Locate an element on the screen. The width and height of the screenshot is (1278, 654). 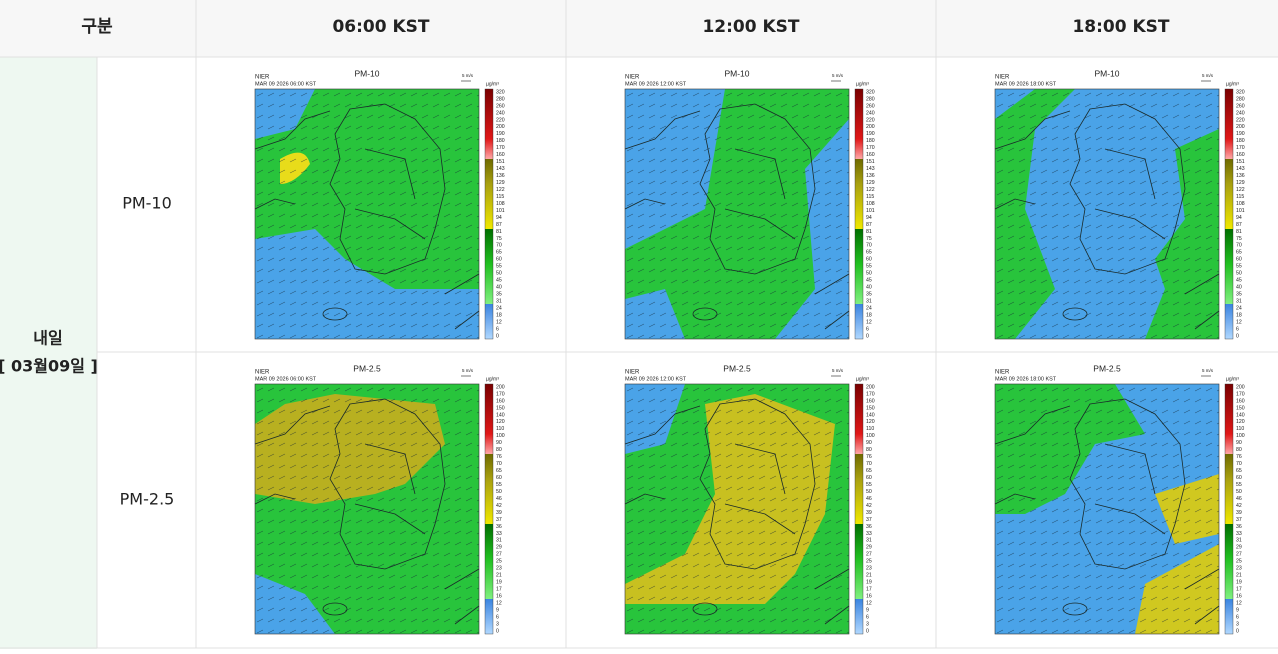
colorbar-label: 39 is located at coordinates (869, 513).